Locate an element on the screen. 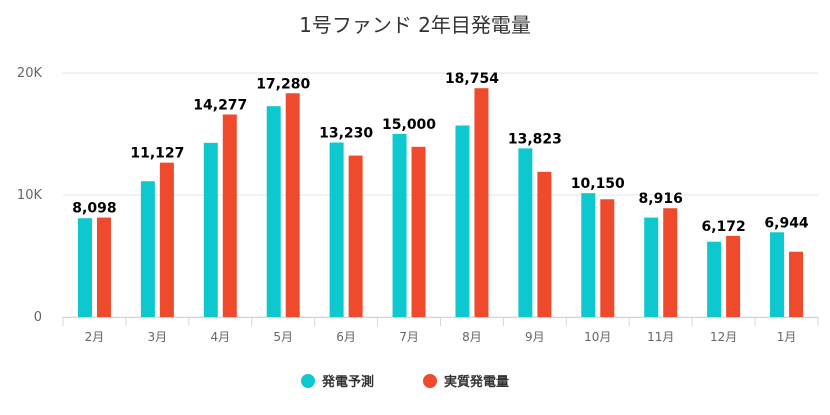 The image size is (830, 415). data-label: 6,944 is located at coordinates (786, 223).